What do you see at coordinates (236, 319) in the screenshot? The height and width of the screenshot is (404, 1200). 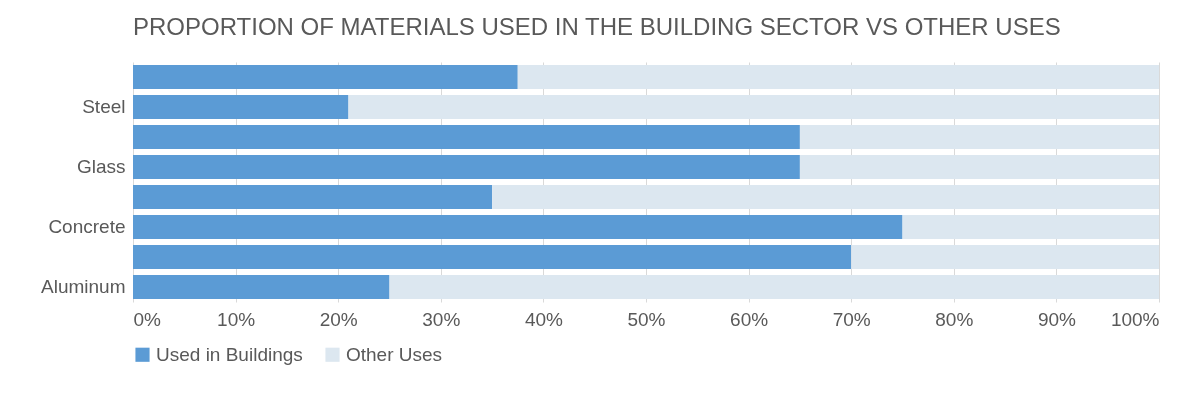 I see `x-tick-label: 10%` at bounding box center [236, 319].